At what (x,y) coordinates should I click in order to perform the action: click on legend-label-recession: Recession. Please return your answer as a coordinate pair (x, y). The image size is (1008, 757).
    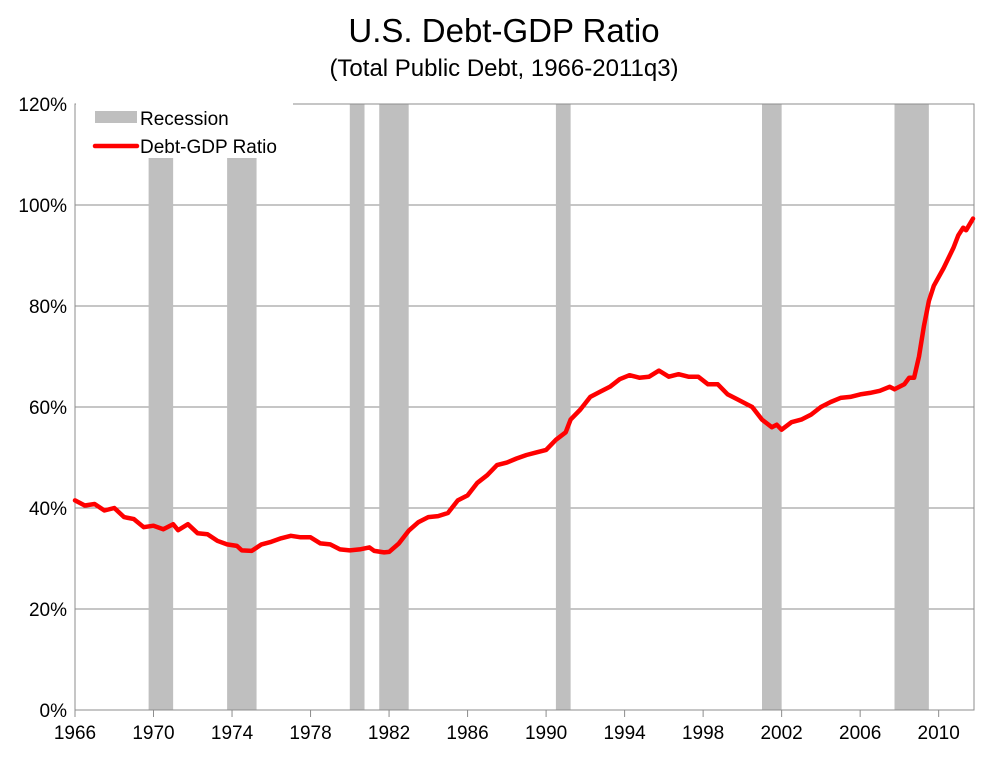
    Looking at the image, I should click on (184, 119).